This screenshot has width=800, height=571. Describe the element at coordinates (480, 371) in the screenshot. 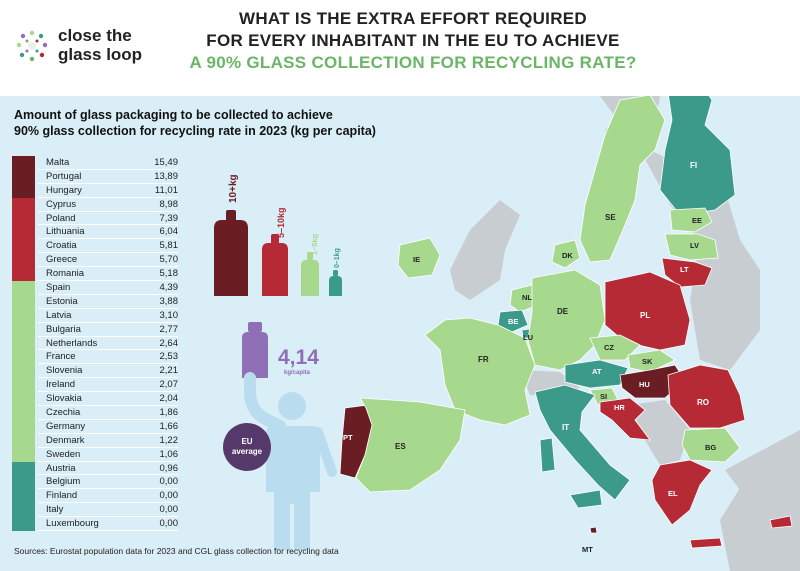

I see `country-FR` at that location.